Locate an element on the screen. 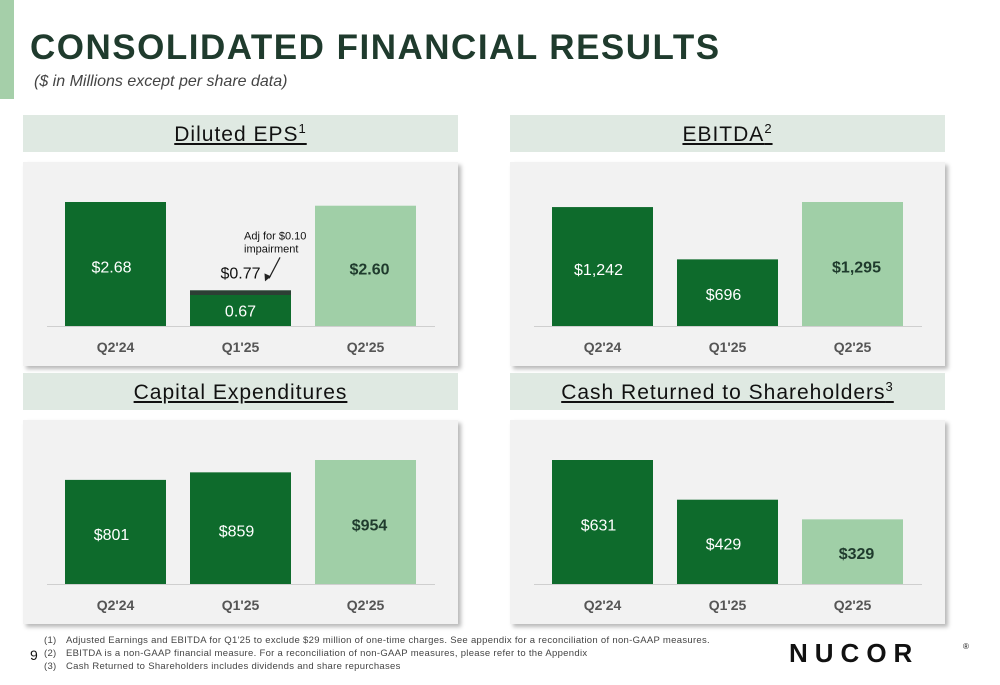  data-label: $859 is located at coordinates (237, 531).